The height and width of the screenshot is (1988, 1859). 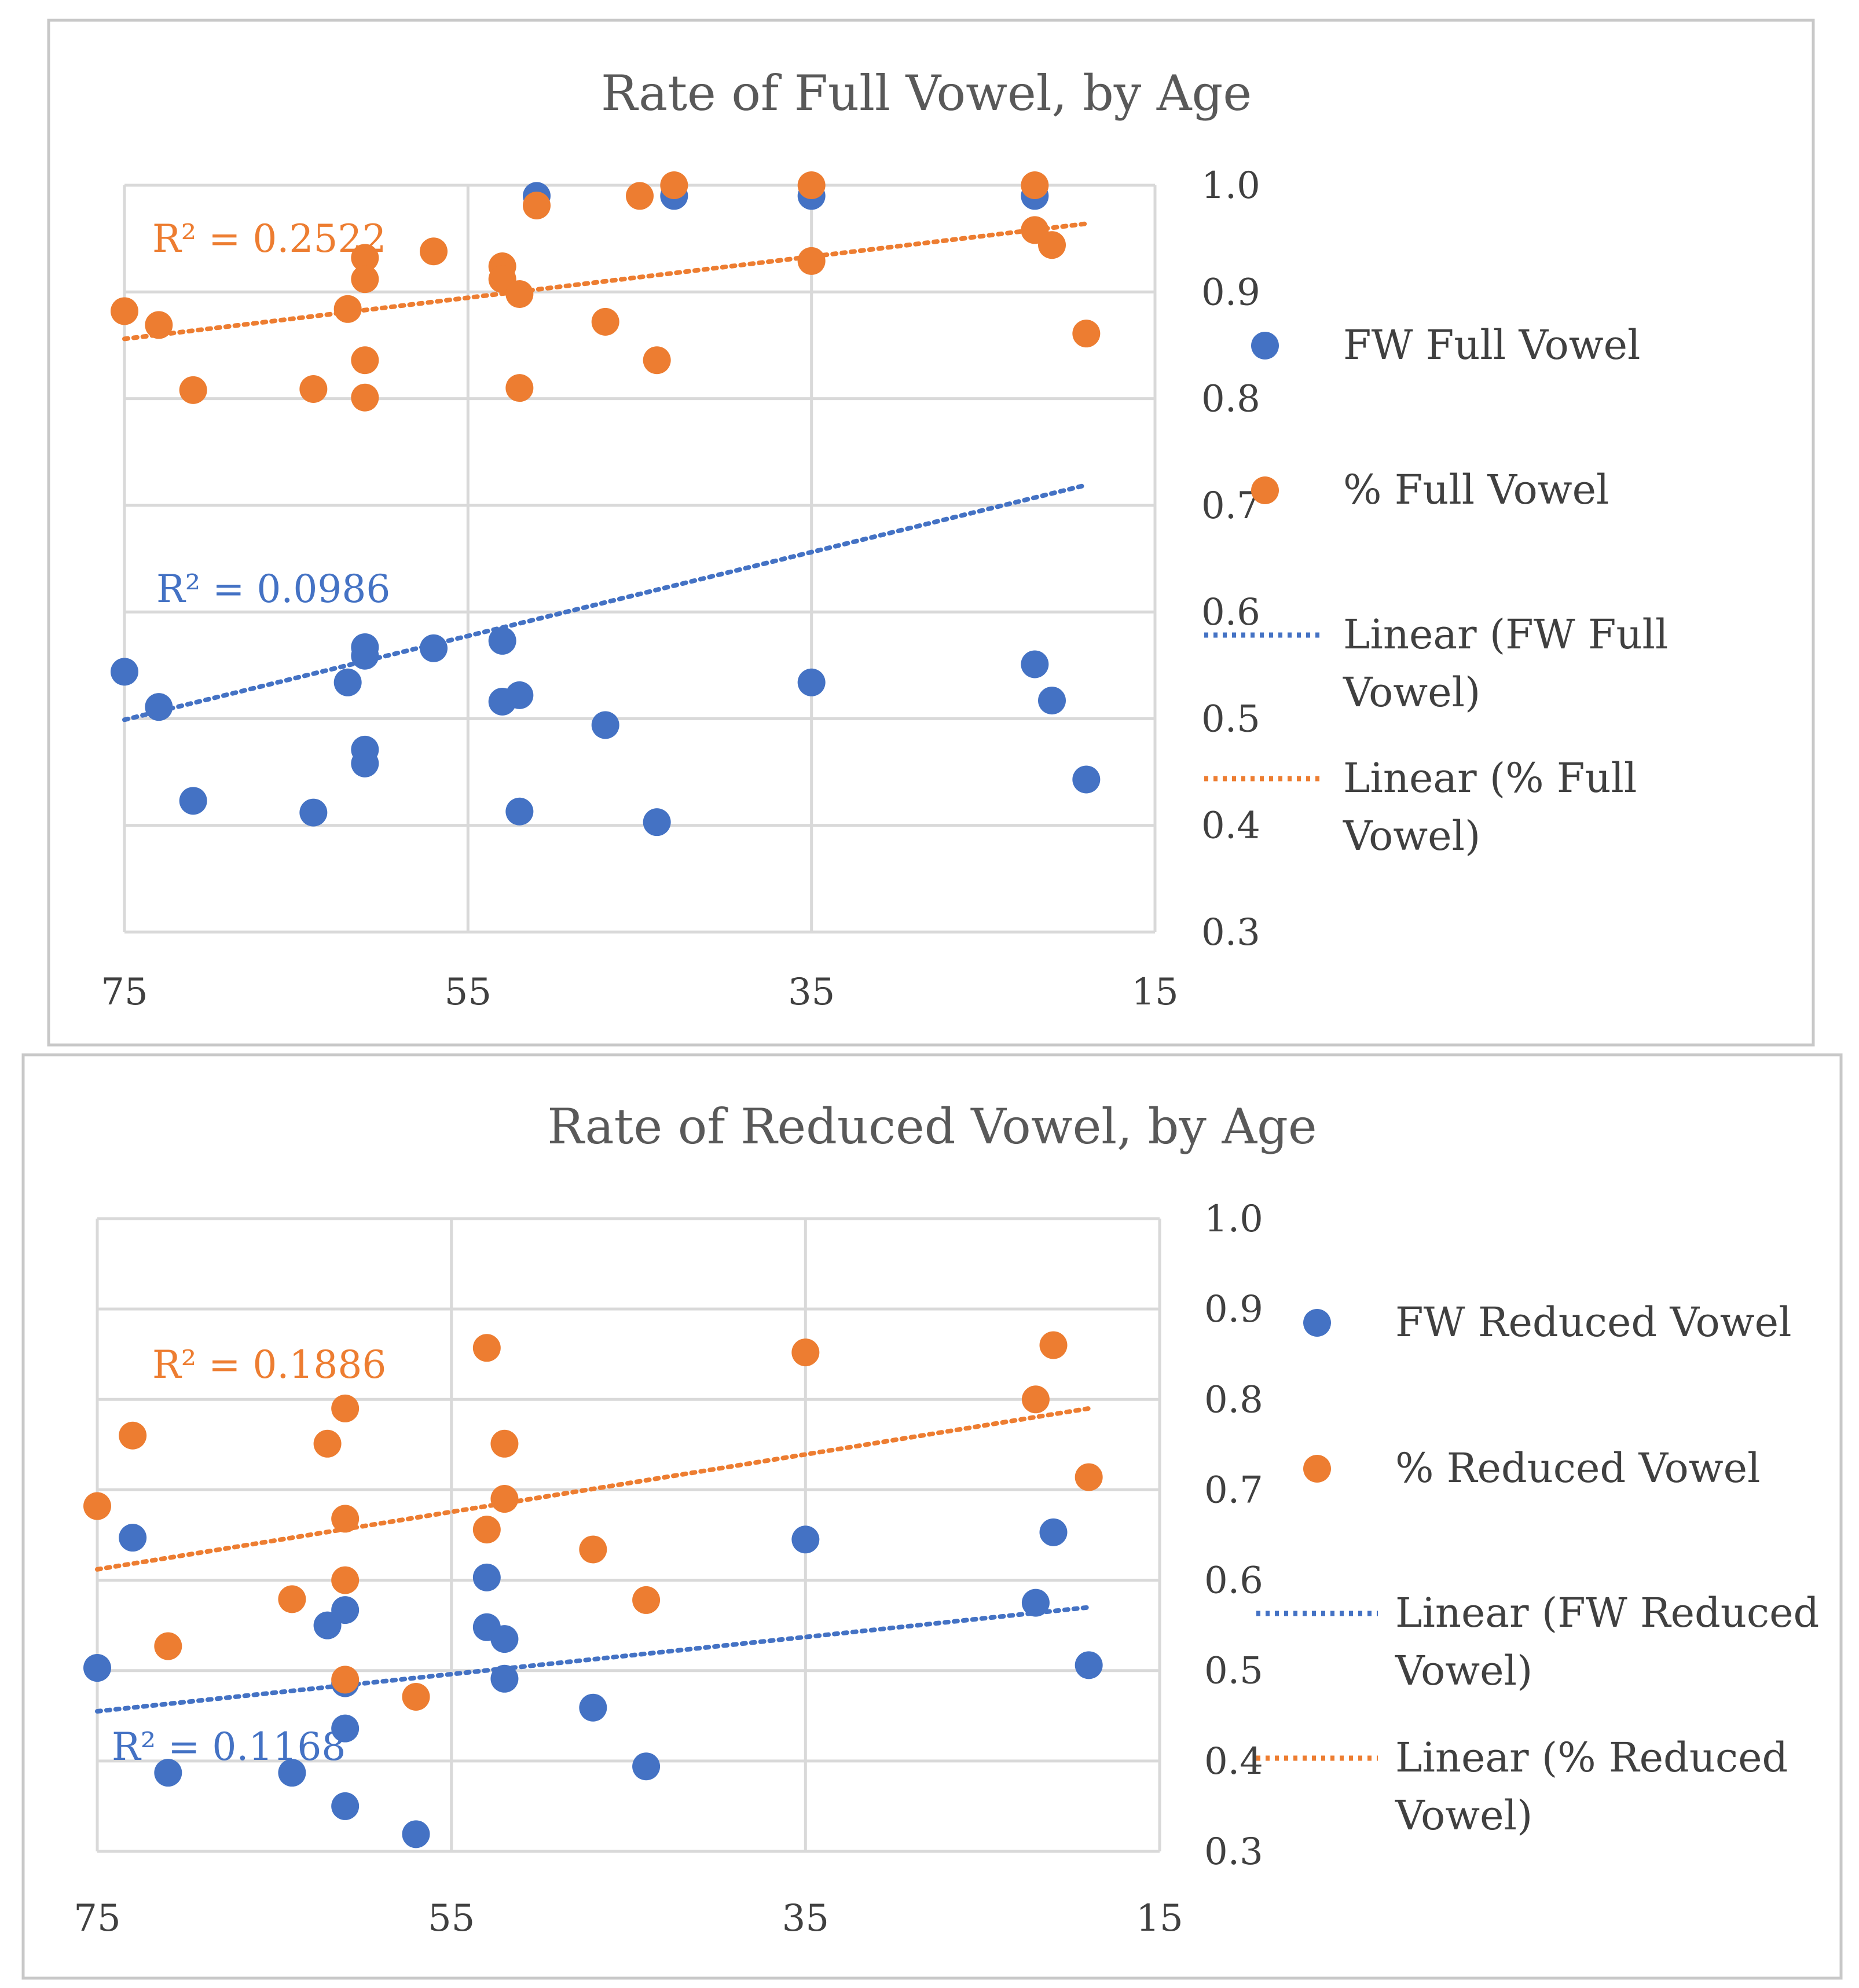 What do you see at coordinates (1607, 1642) in the screenshot?
I see `legend-label-linear-fw-reduced-vowel: Linear (FW Reduced Vowel)` at bounding box center [1607, 1642].